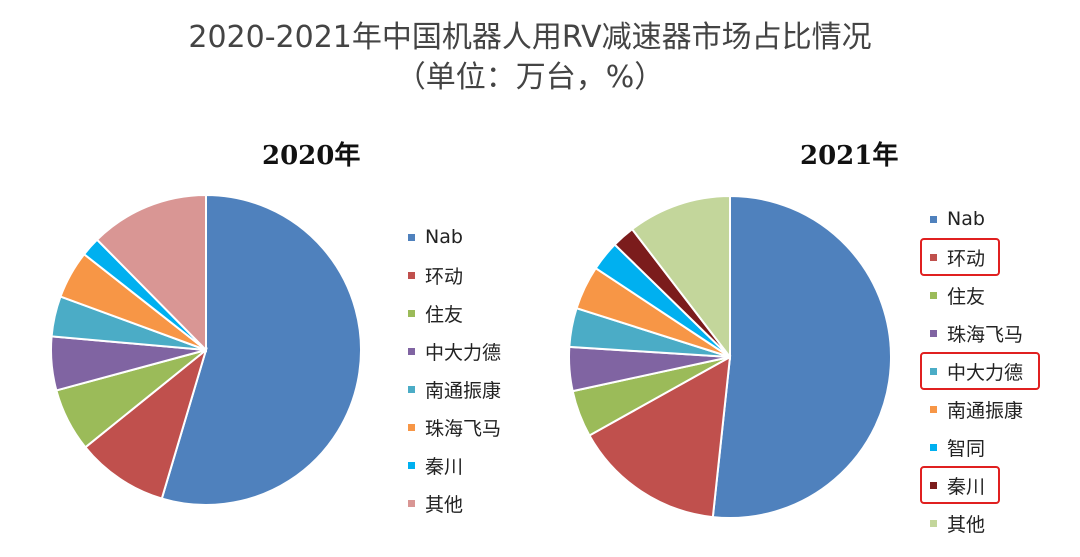  I want to click on pie-title-2021: 2021年, so click(849, 156).